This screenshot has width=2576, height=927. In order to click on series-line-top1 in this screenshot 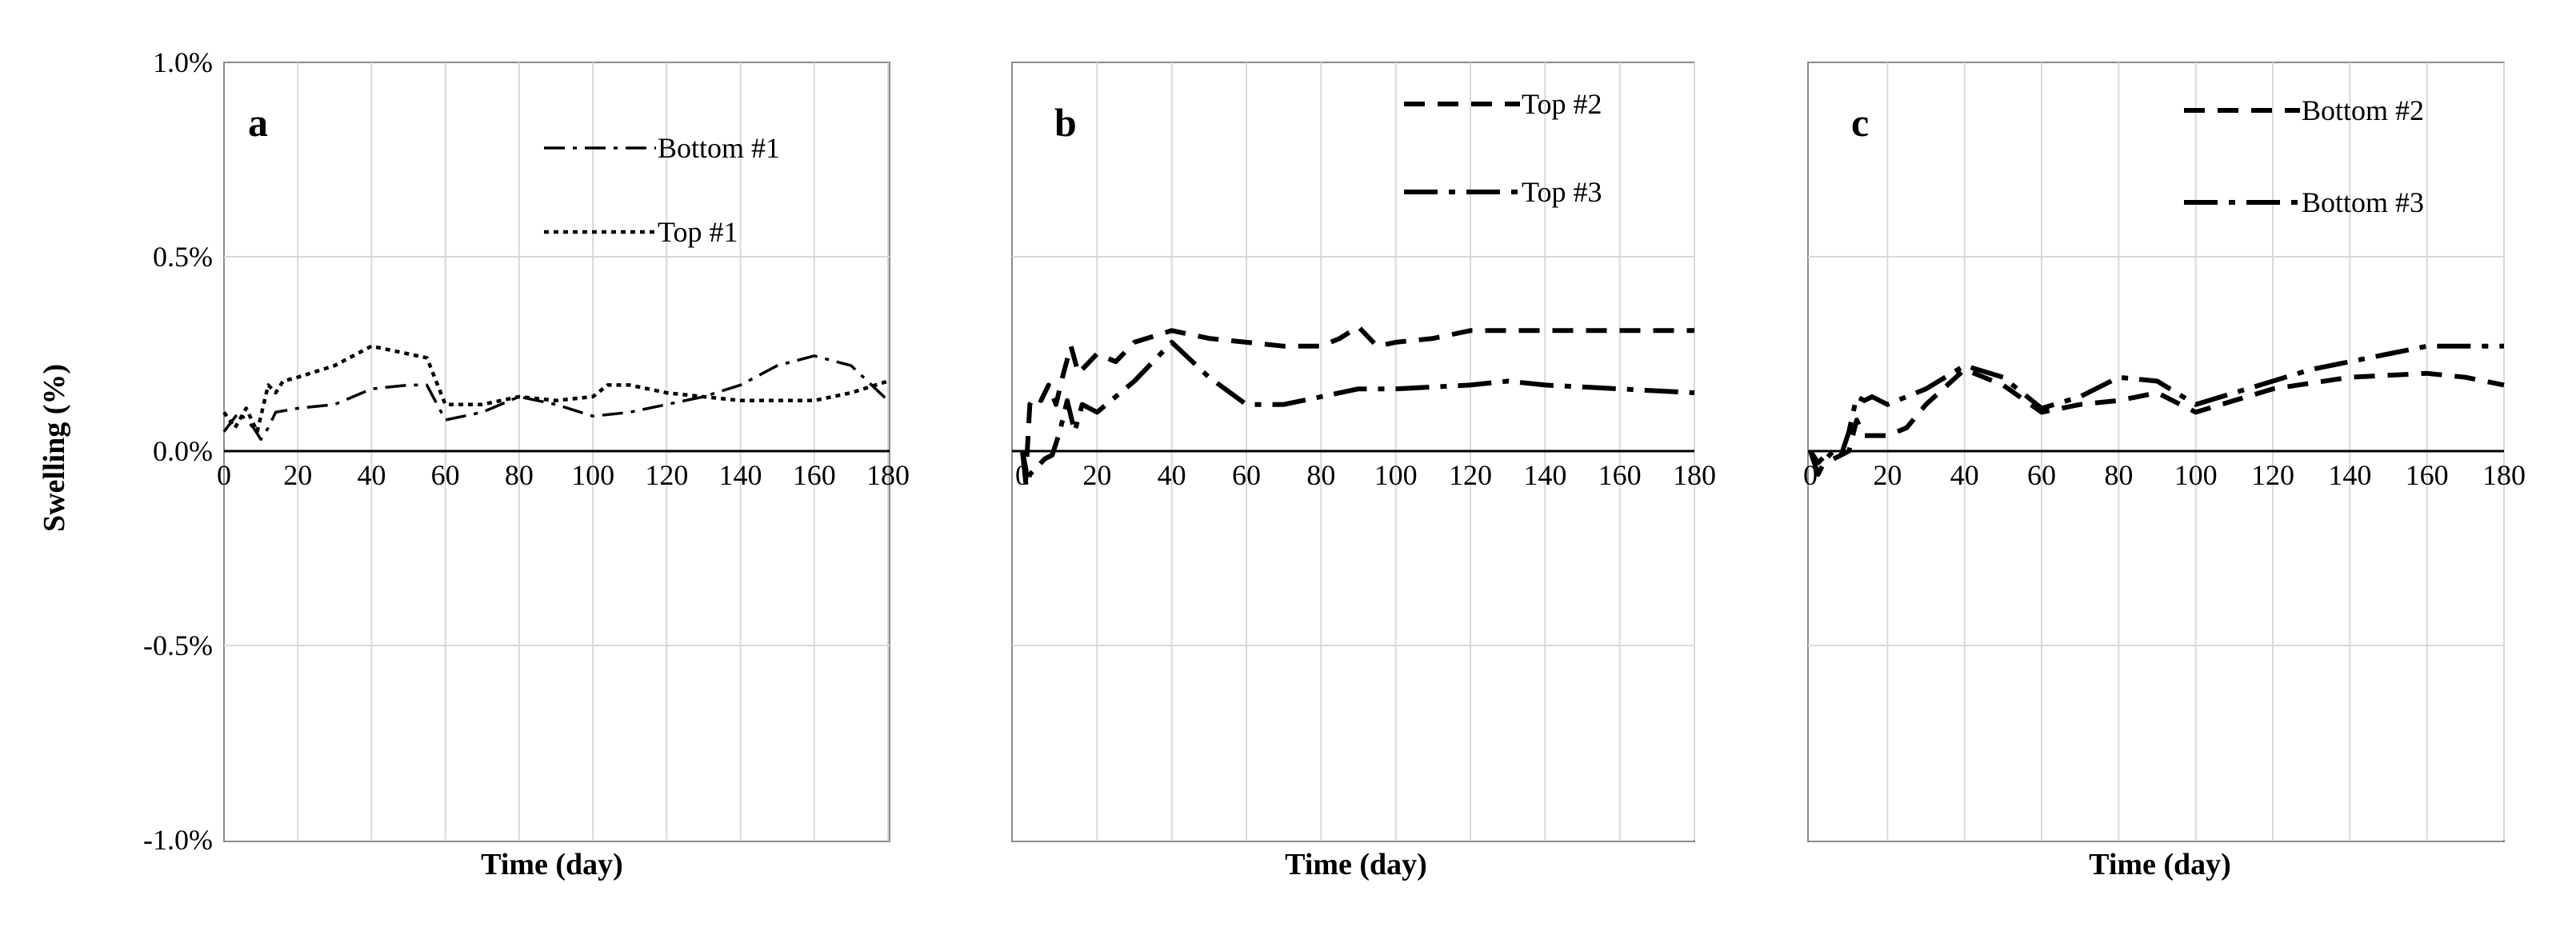, I will do `click(555, 389)`.